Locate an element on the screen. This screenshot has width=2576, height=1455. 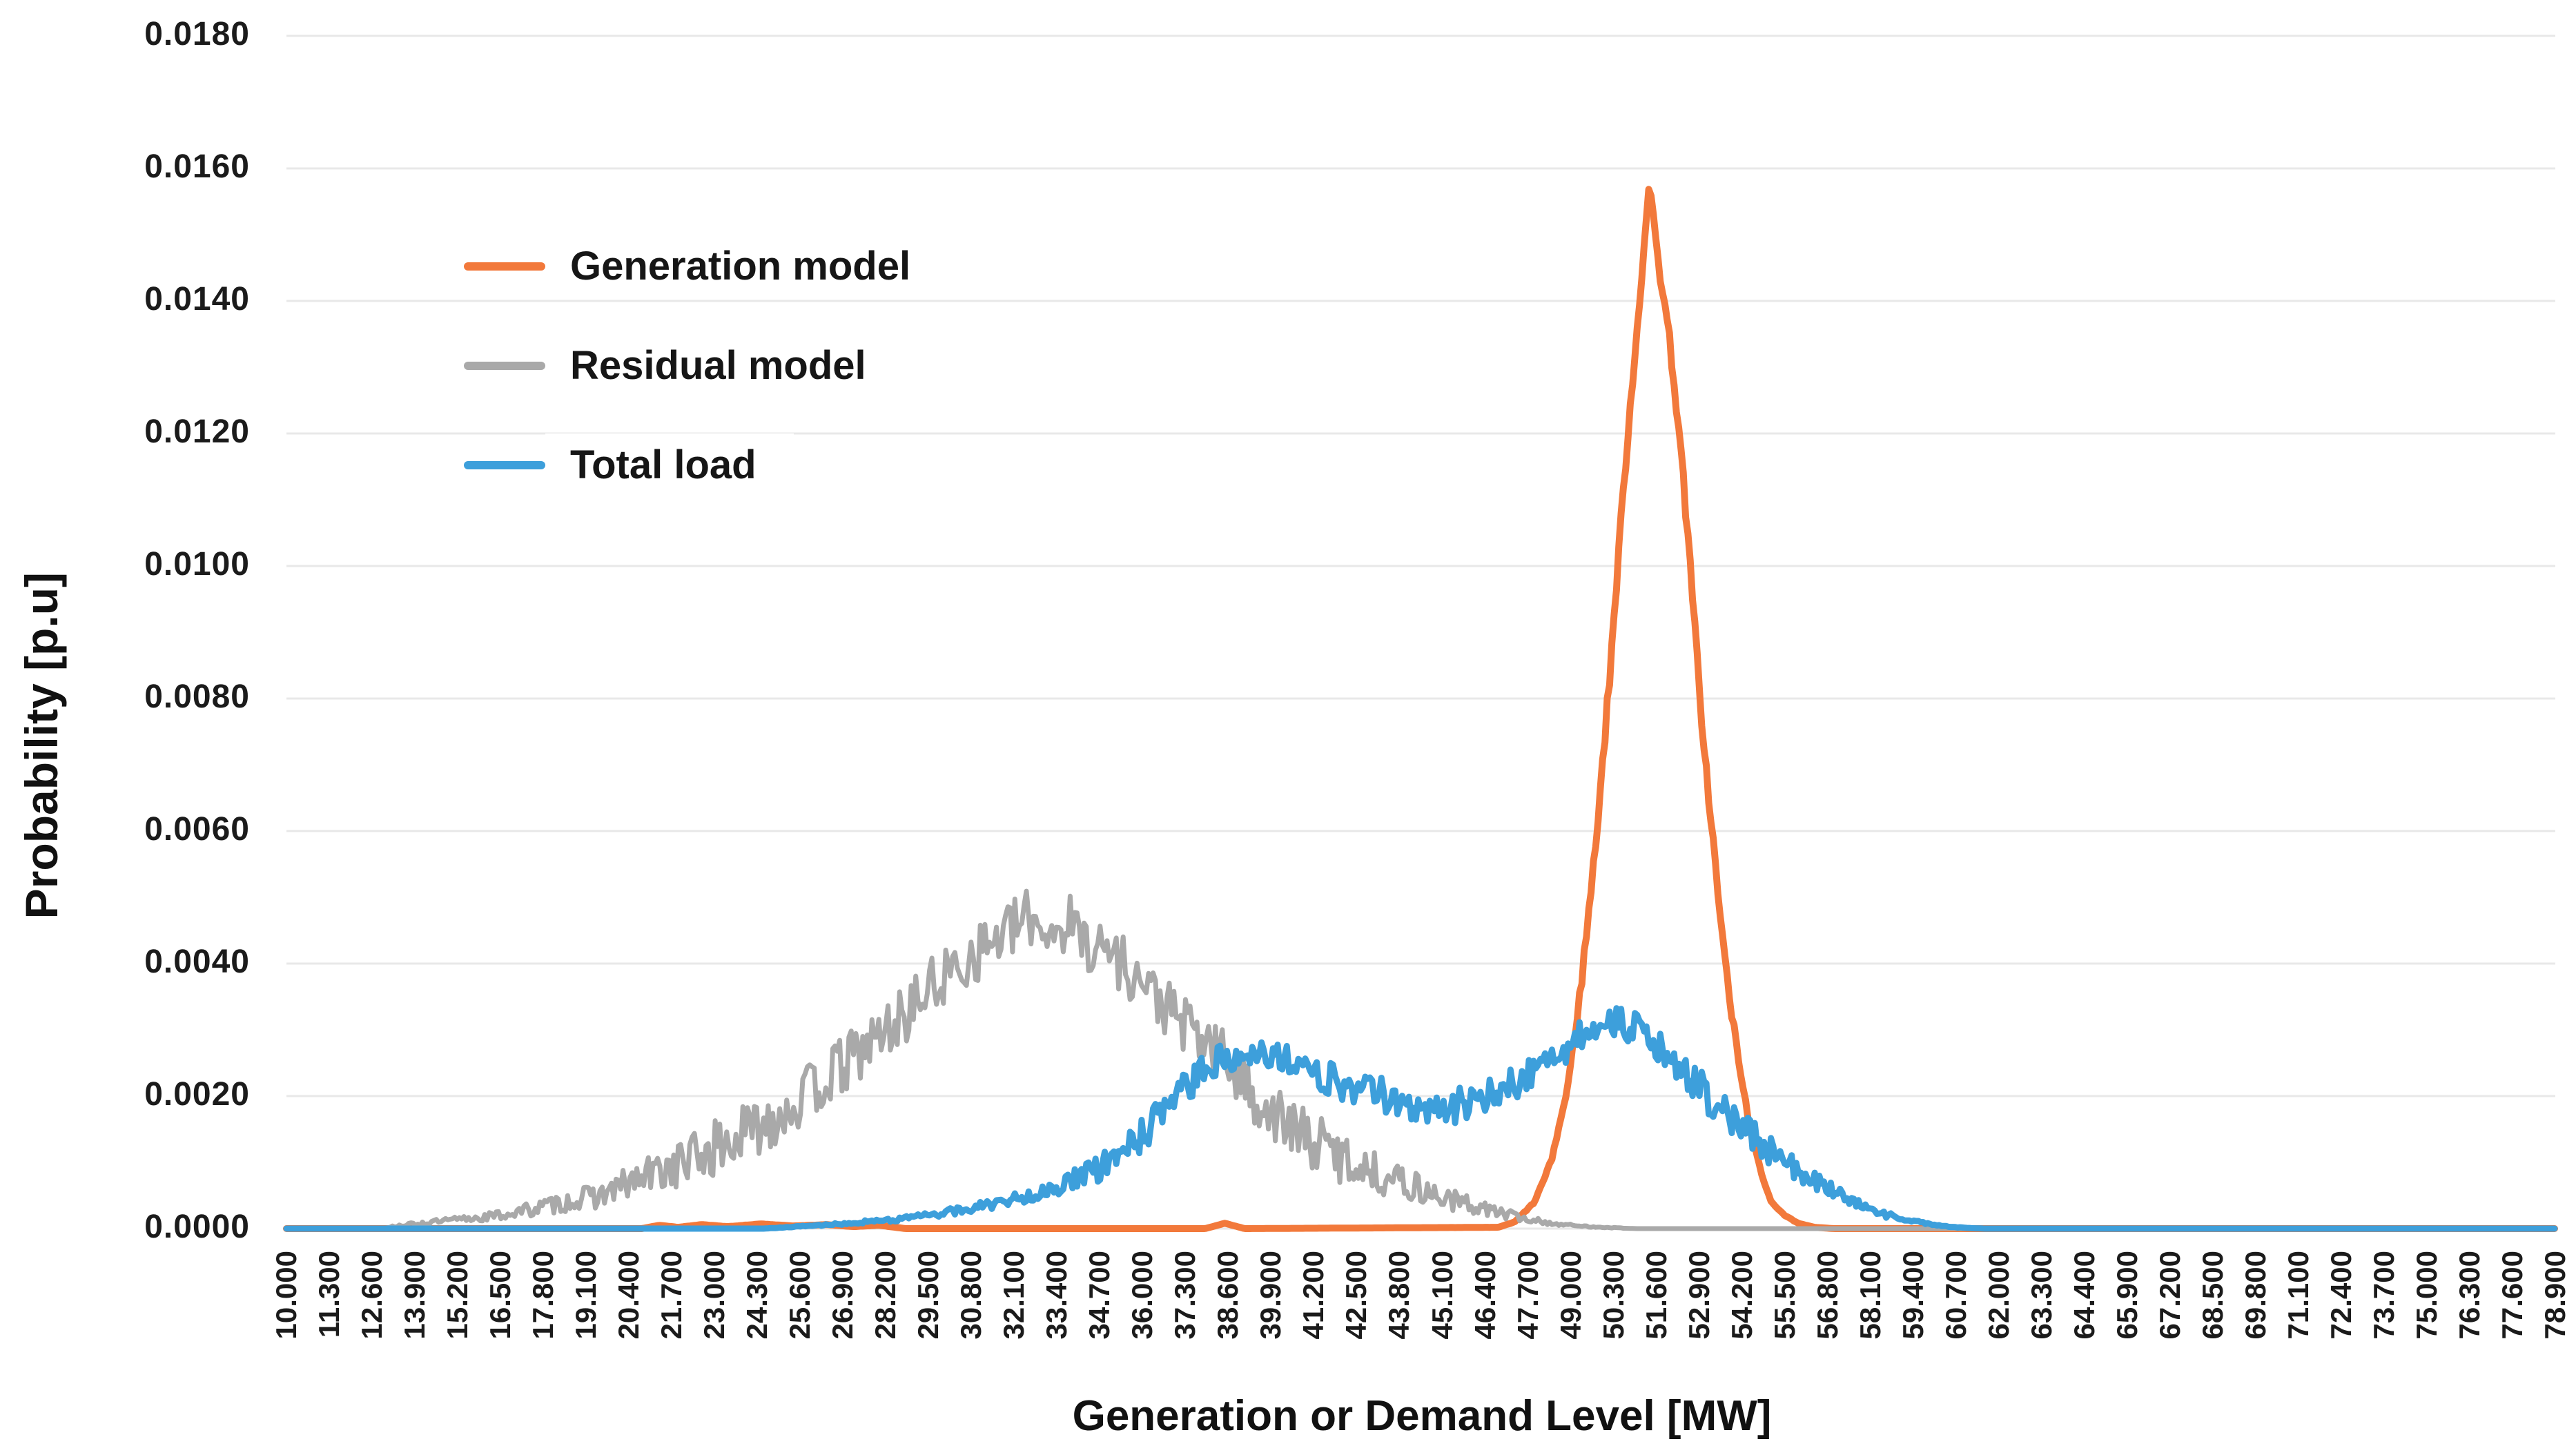
x-tick-label: 51.600 is located at coordinates (1656, 1296).